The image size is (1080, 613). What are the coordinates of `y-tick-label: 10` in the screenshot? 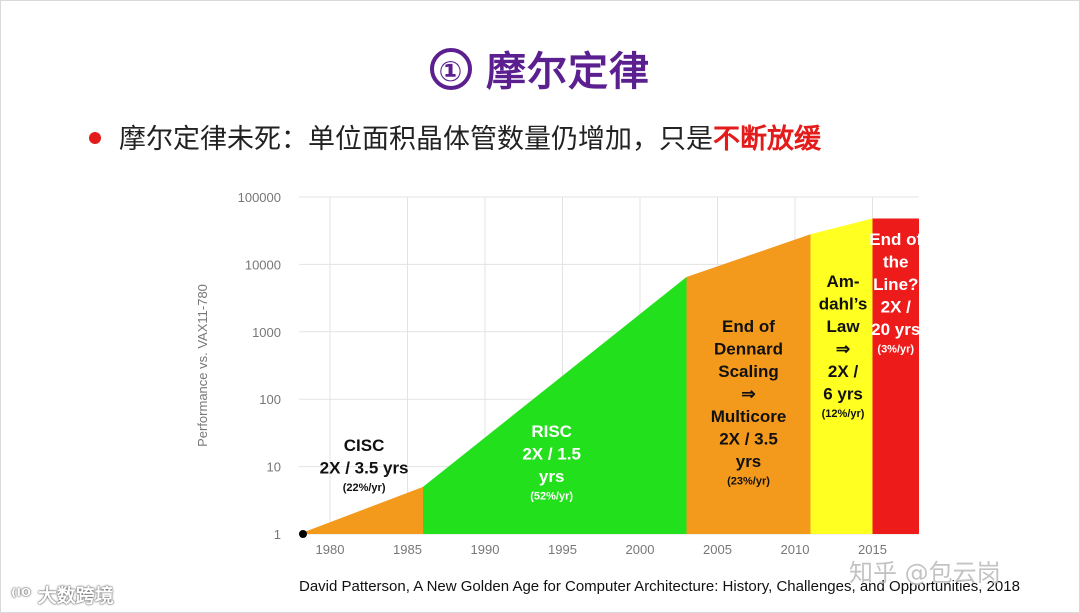 It's located at (274, 467).